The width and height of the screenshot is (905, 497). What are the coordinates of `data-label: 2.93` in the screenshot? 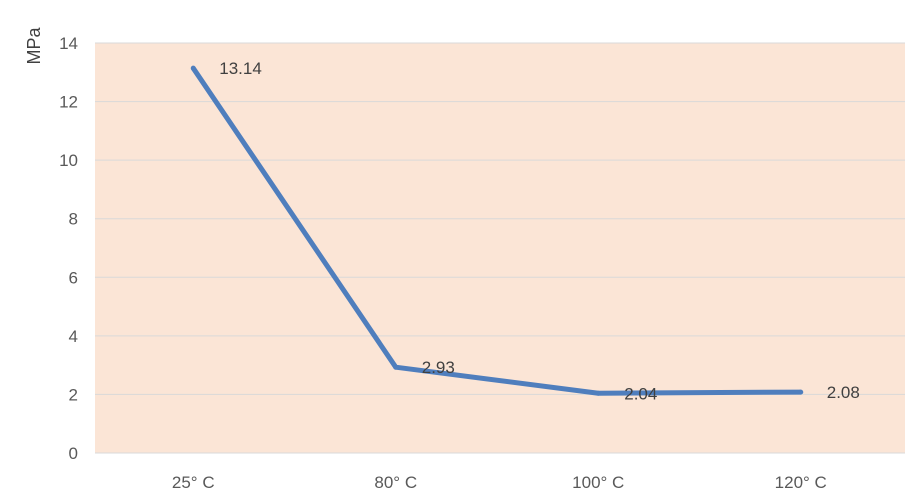 It's located at (438, 367).